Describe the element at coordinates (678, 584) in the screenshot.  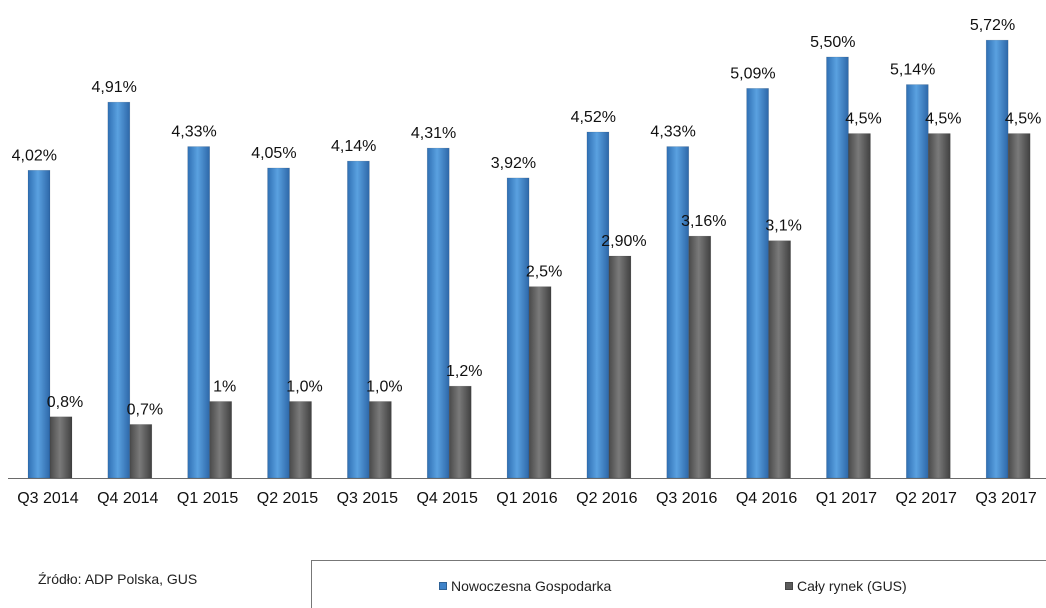
I see `legend: Nowoczesna Gospodarka Cały rynek (GUS)` at that location.